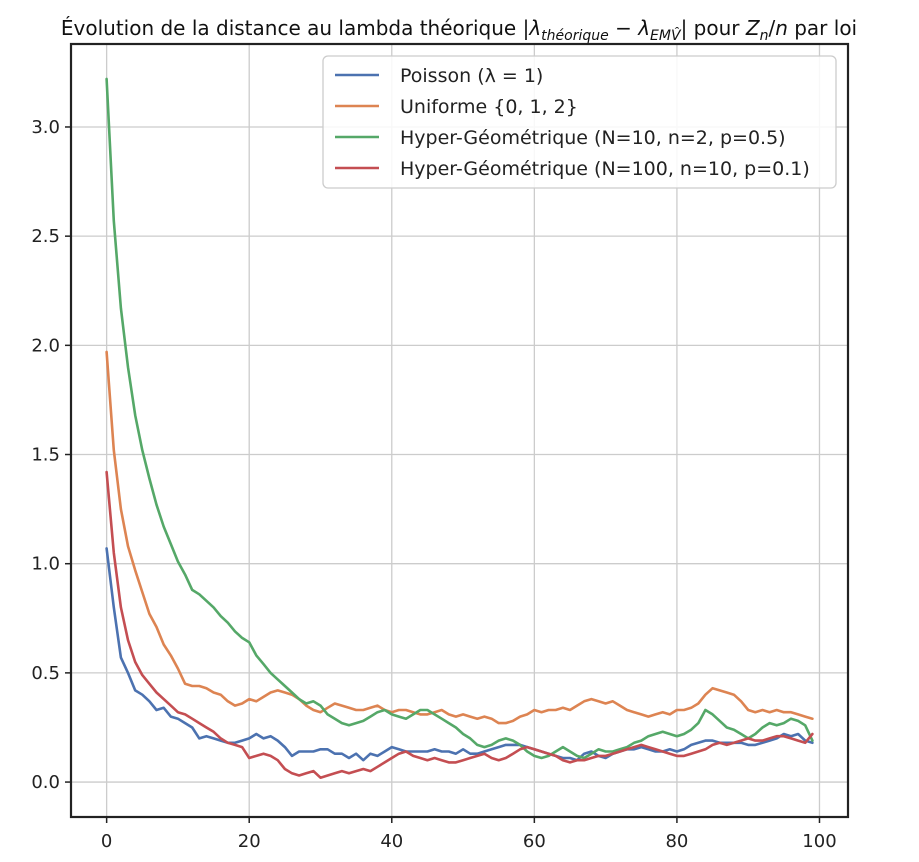  What do you see at coordinates (753, 28) in the screenshot?
I see `title-z: Z` at bounding box center [753, 28].